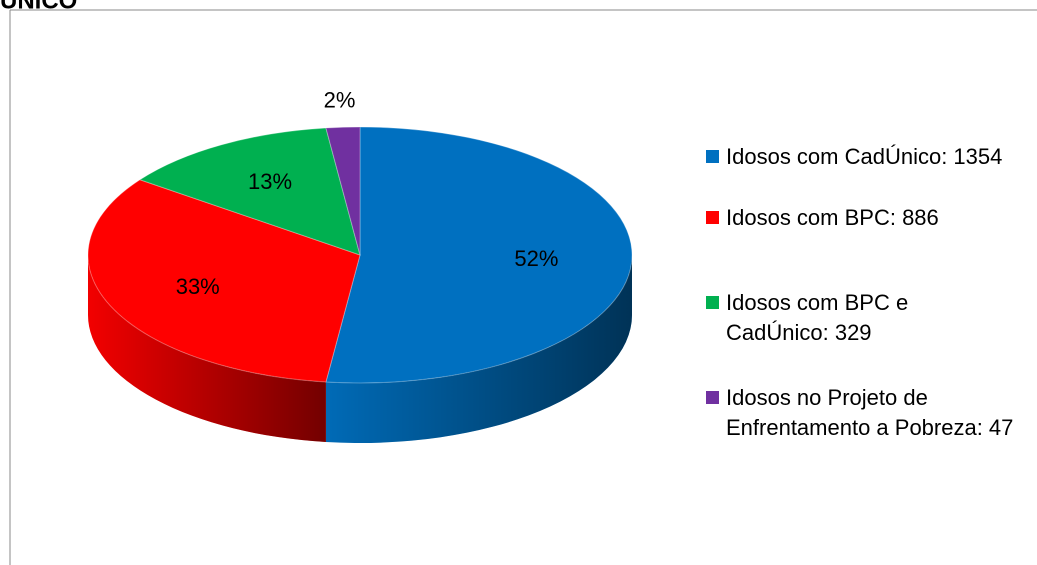 The width and height of the screenshot is (1037, 565). I want to click on legend-item: Idosos com BPC: 886, so click(861, 218).